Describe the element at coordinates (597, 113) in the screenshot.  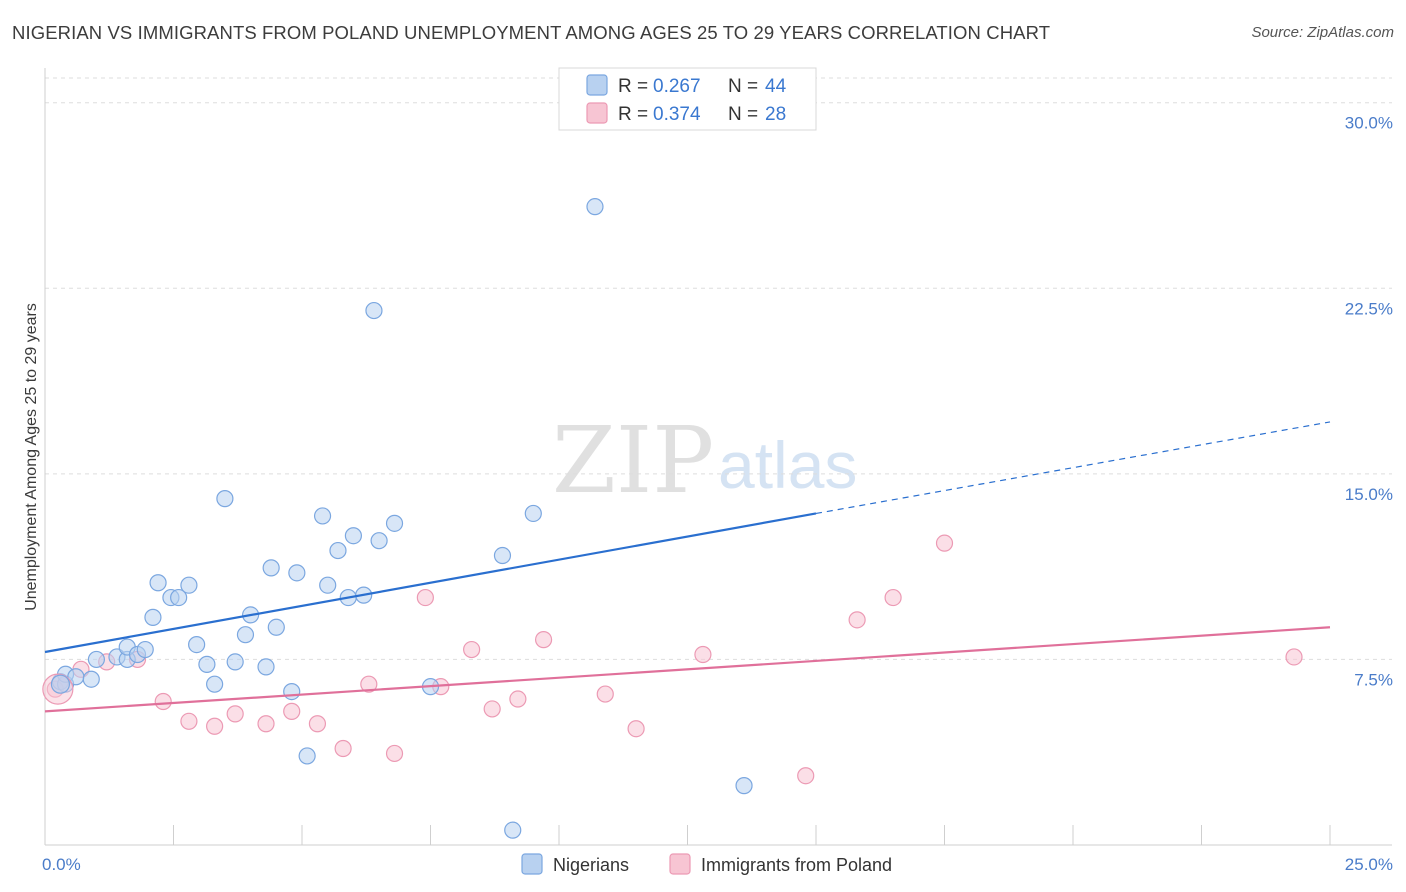
I see `legend-swatch-poland` at that location.